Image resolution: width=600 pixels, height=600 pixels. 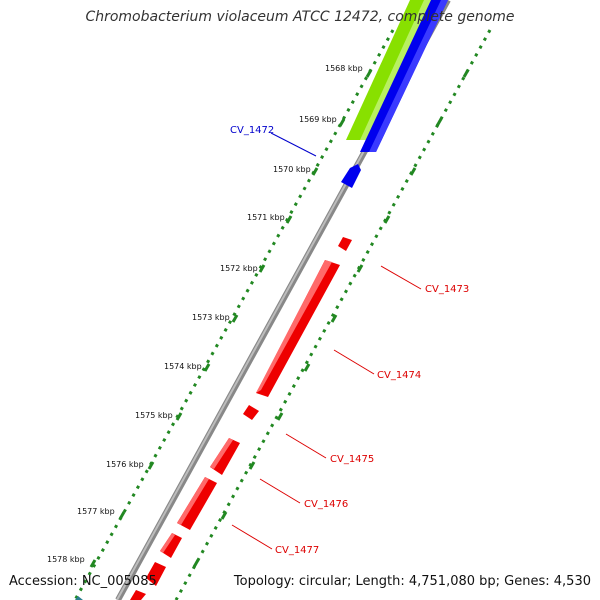 I want to click on ruler-label: 1570 kbp, so click(x=292, y=169).